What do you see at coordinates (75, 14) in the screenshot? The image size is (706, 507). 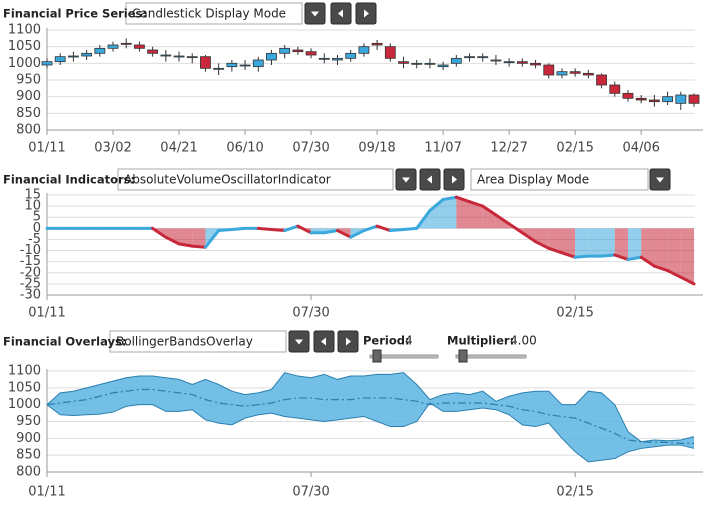 I see `section-label: Financial Price Series:` at bounding box center [75, 14].